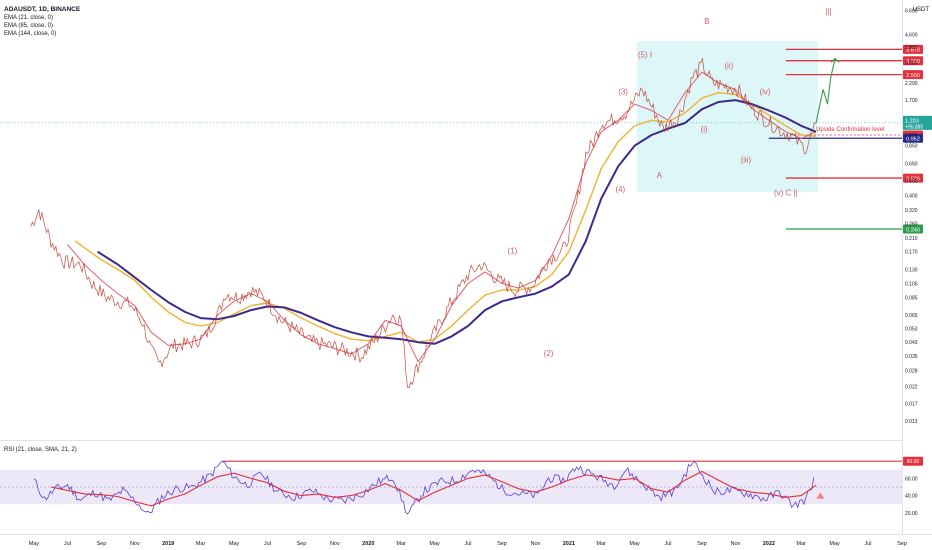  I want to click on wave-label-4: (iv), so click(764, 91).